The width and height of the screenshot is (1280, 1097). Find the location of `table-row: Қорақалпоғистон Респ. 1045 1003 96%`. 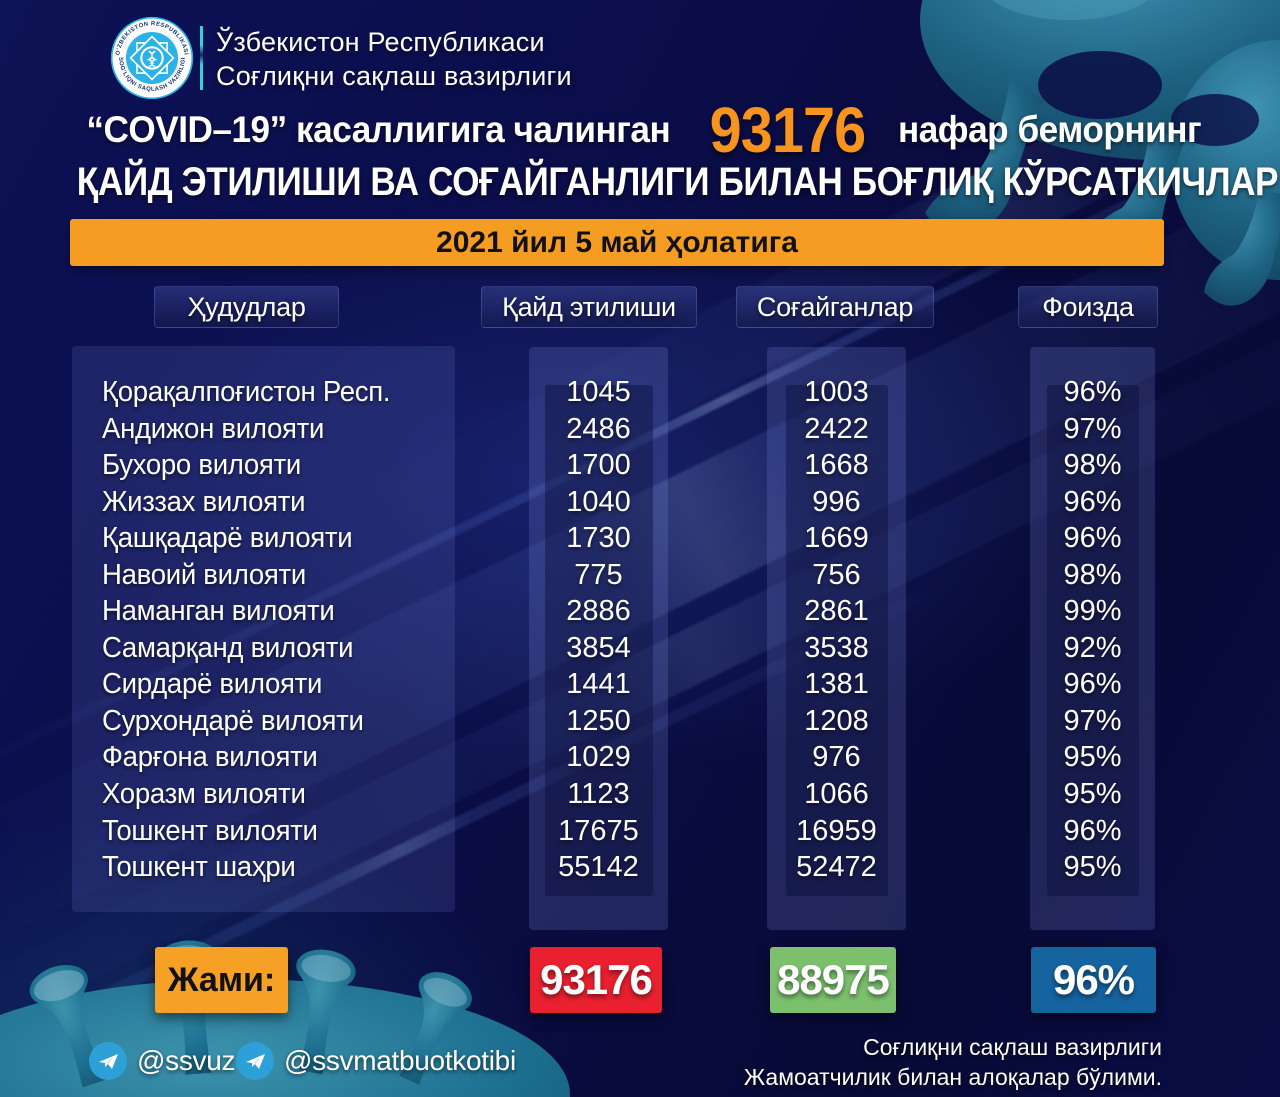

table-row: Қорақалпоғистон Респ. 1045 1003 96% is located at coordinates (640, 392).